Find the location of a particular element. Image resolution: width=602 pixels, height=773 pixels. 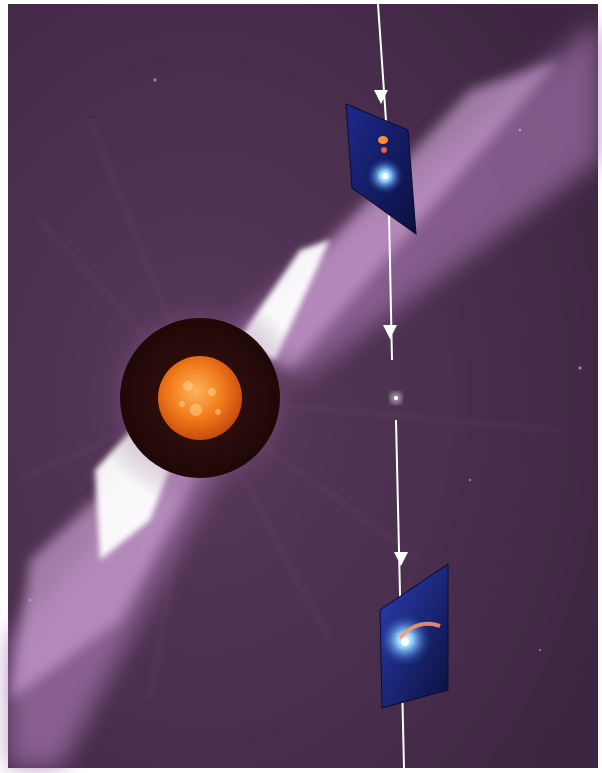

inset-panel-lower is located at coordinates (414, 636).